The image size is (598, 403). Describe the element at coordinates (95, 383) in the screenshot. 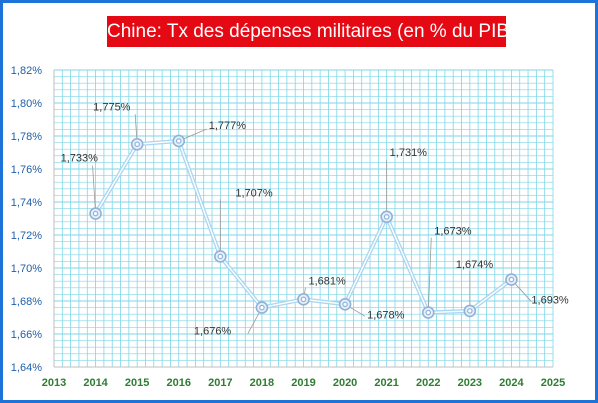

I see `x-tick-label: 2014` at that location.